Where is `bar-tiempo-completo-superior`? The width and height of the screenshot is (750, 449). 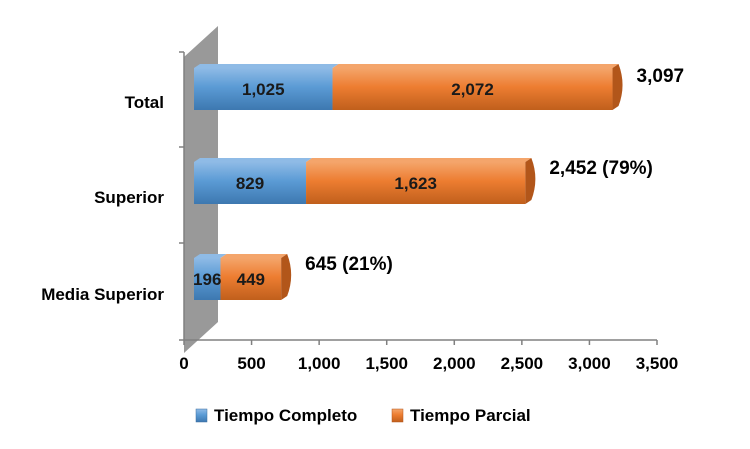 bar-tiempo-completo-superior is located at coordinates (250, 183).